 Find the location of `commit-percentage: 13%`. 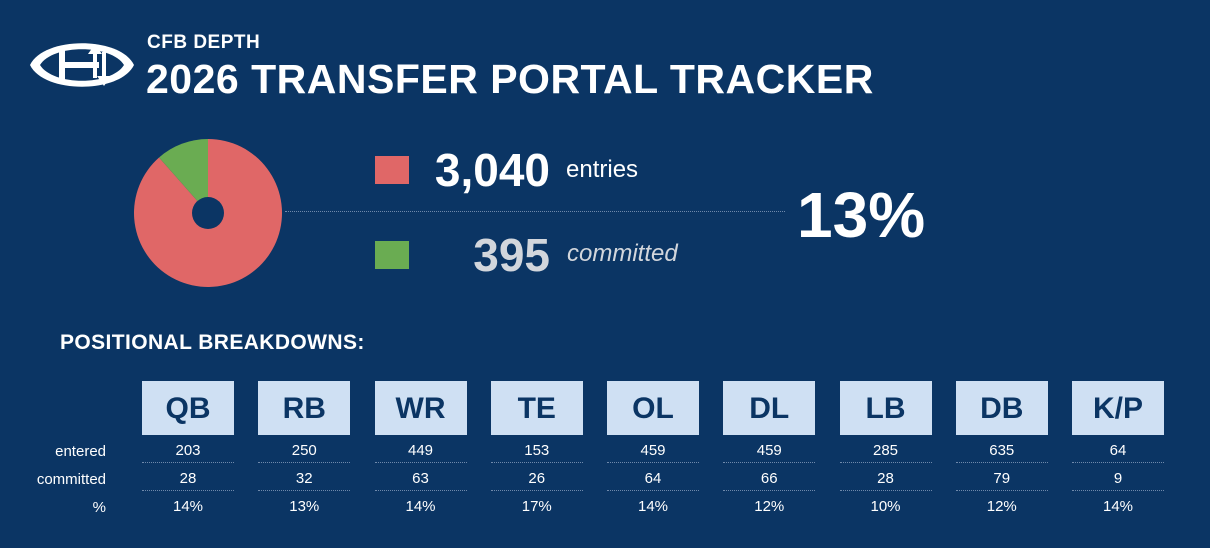

commit-percentage: 13% is located at coordinates (861, 215).